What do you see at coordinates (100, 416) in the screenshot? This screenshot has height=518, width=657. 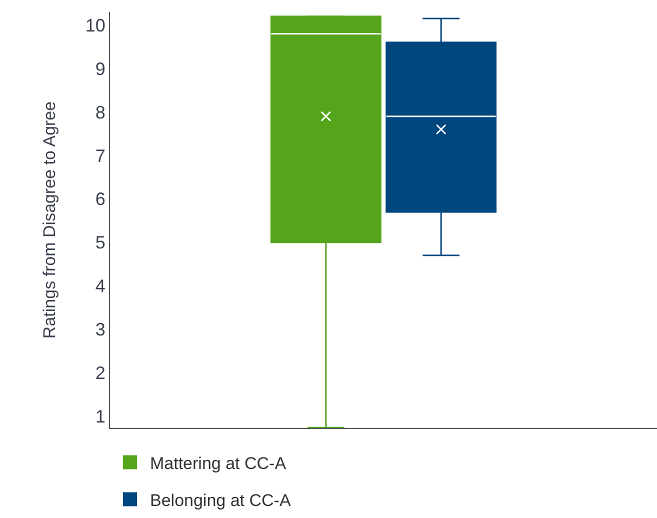 I see `y-tick-label: 1` at bounding box center [100, 416].